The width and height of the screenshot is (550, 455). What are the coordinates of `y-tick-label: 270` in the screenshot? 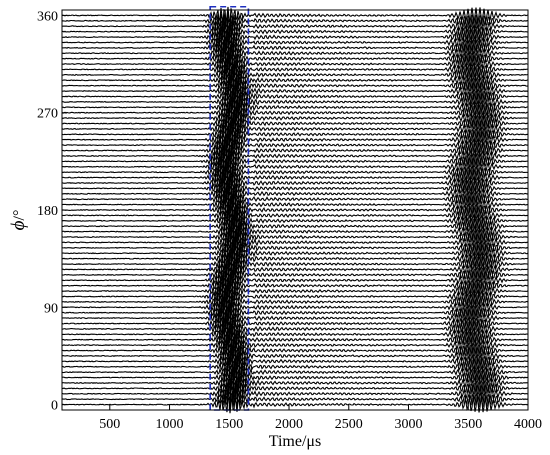 It's located at (47, 114).